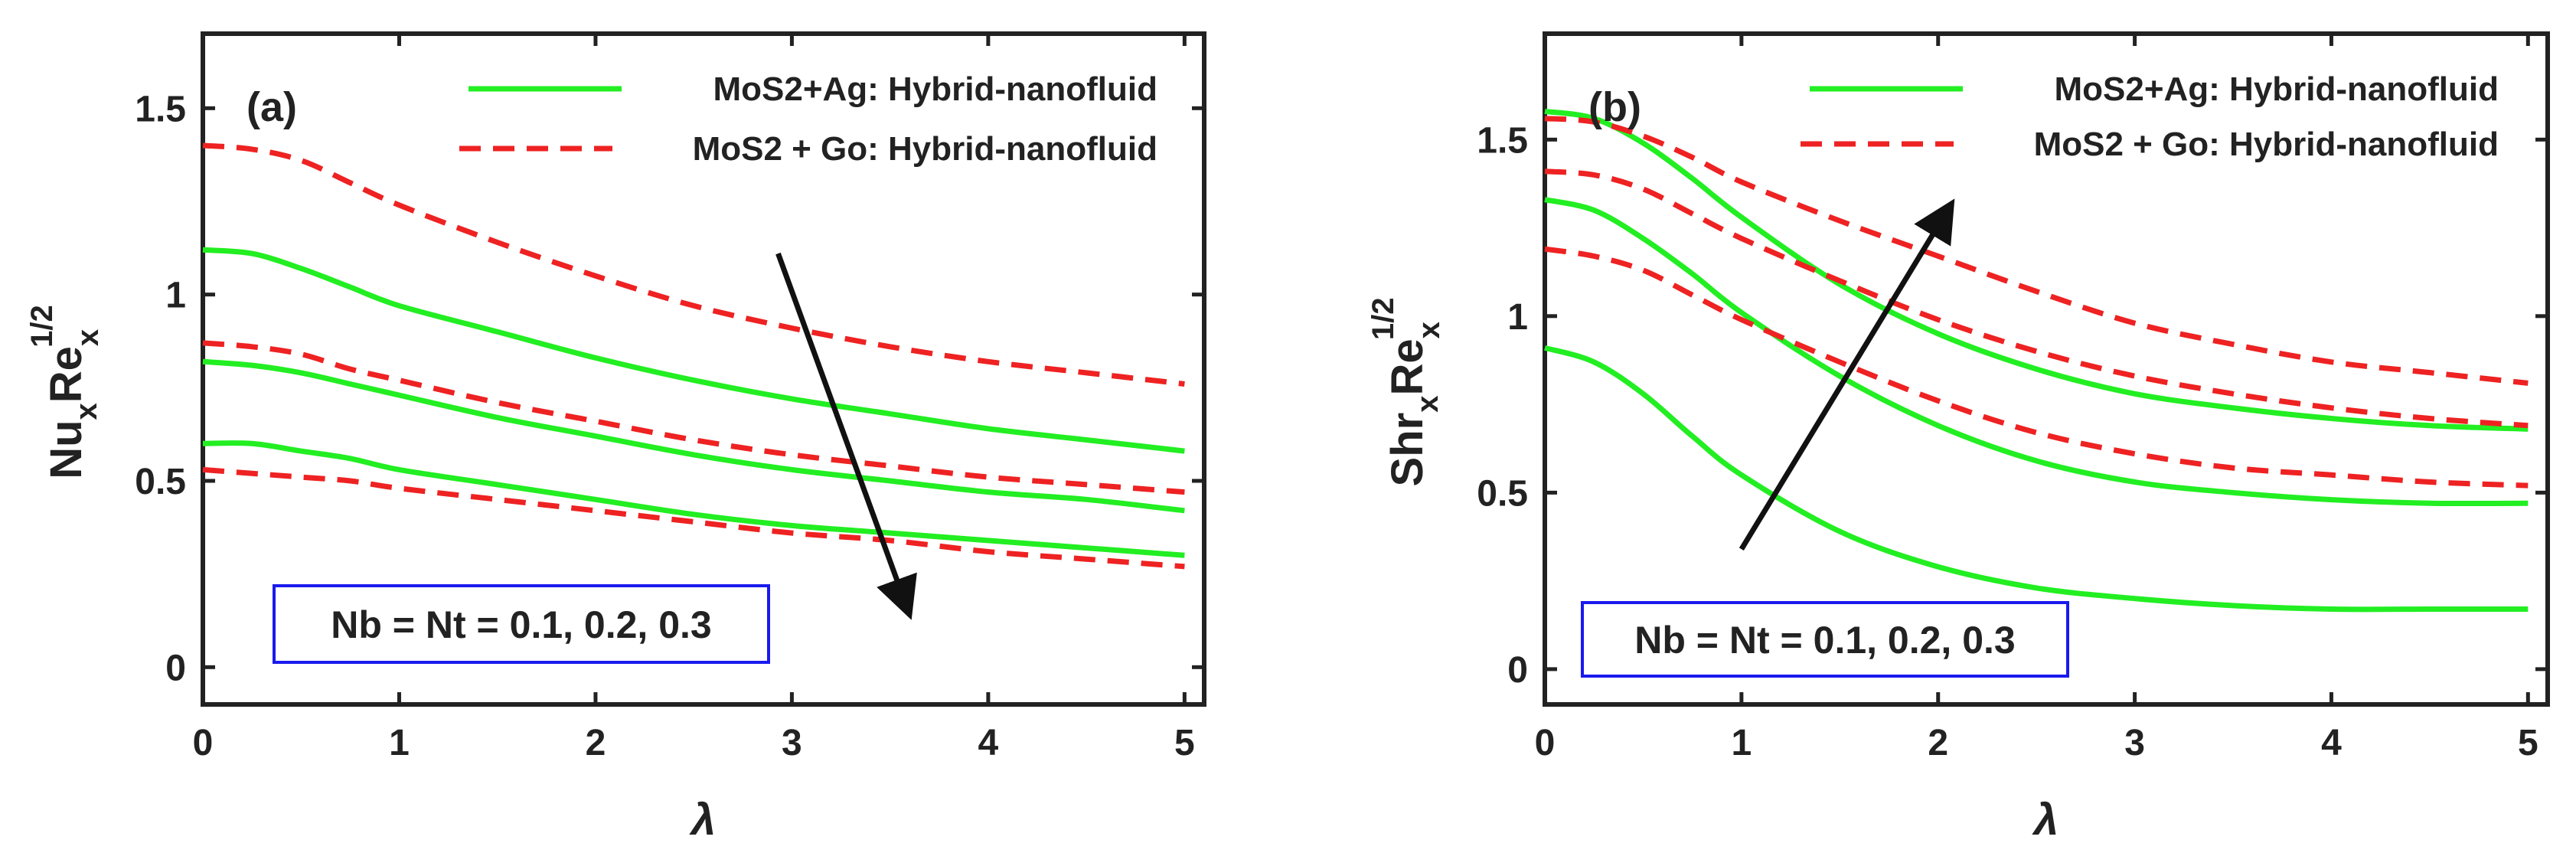  I want to click on y-axis-title: NuxRex1/2, so click(65, 392).